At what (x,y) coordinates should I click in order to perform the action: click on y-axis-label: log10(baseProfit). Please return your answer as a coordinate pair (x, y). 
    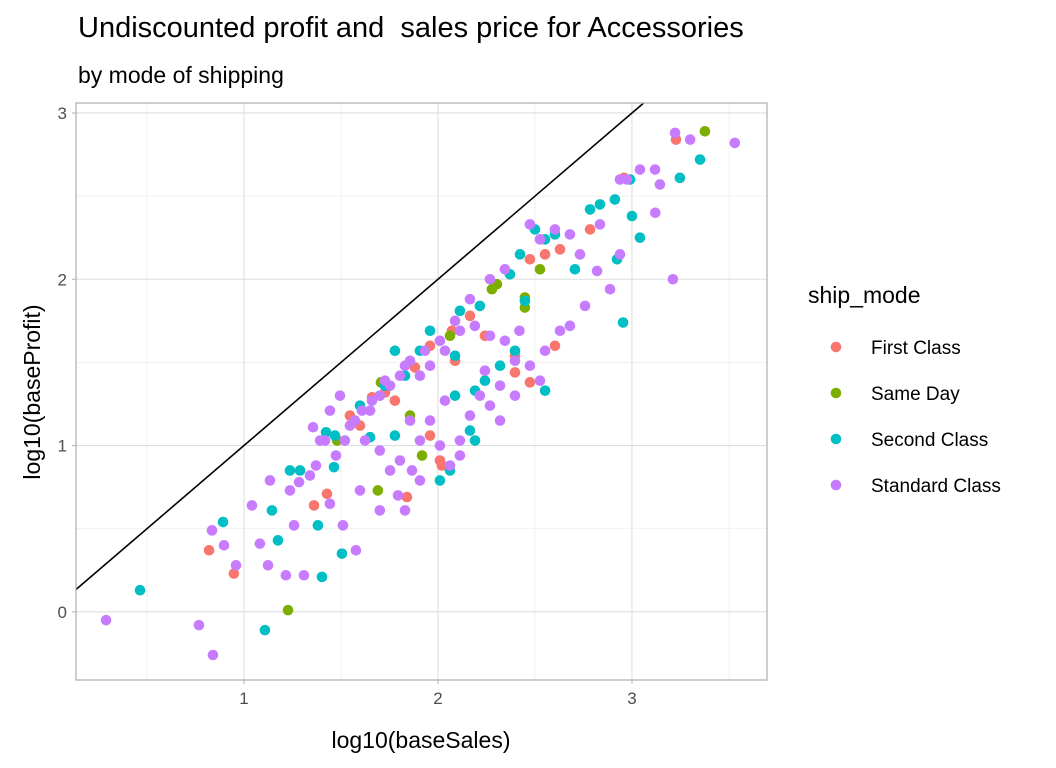
    Looking at the image, I should click on (32, 391).